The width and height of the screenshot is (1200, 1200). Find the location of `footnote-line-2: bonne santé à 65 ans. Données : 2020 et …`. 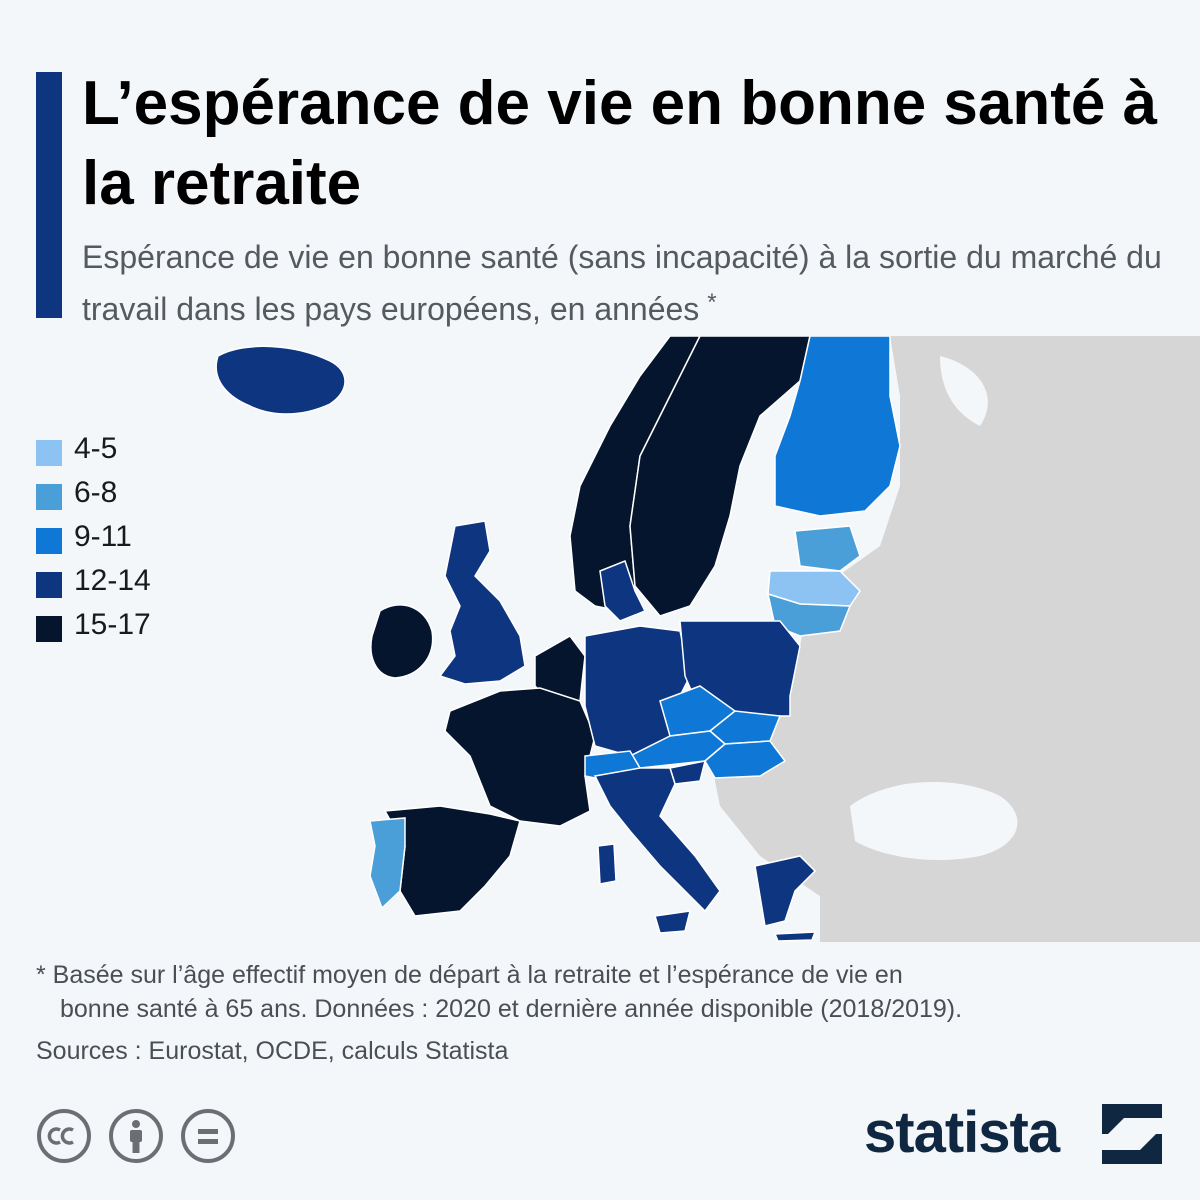

footnote-line-2: bonne santé à 65 ans. Données : 2020 et … is located at coordinates (511, 1009).